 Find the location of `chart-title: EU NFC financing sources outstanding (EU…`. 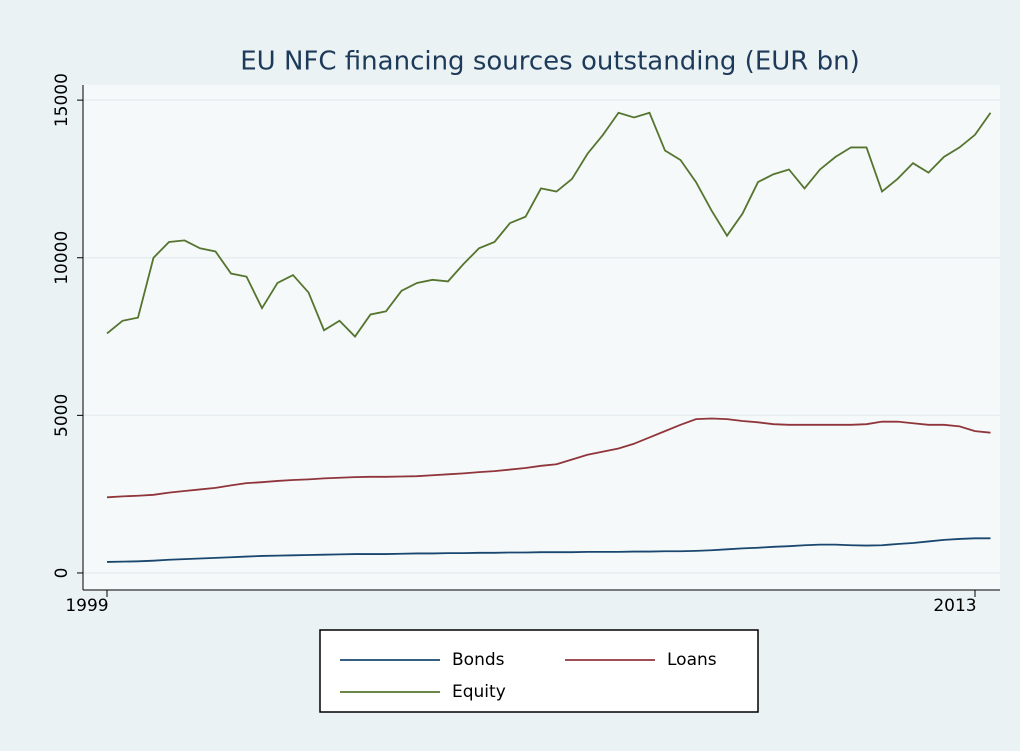

chart-title: EU NFC financing sources outstanding (EU… is located at coordinates (550, 62).